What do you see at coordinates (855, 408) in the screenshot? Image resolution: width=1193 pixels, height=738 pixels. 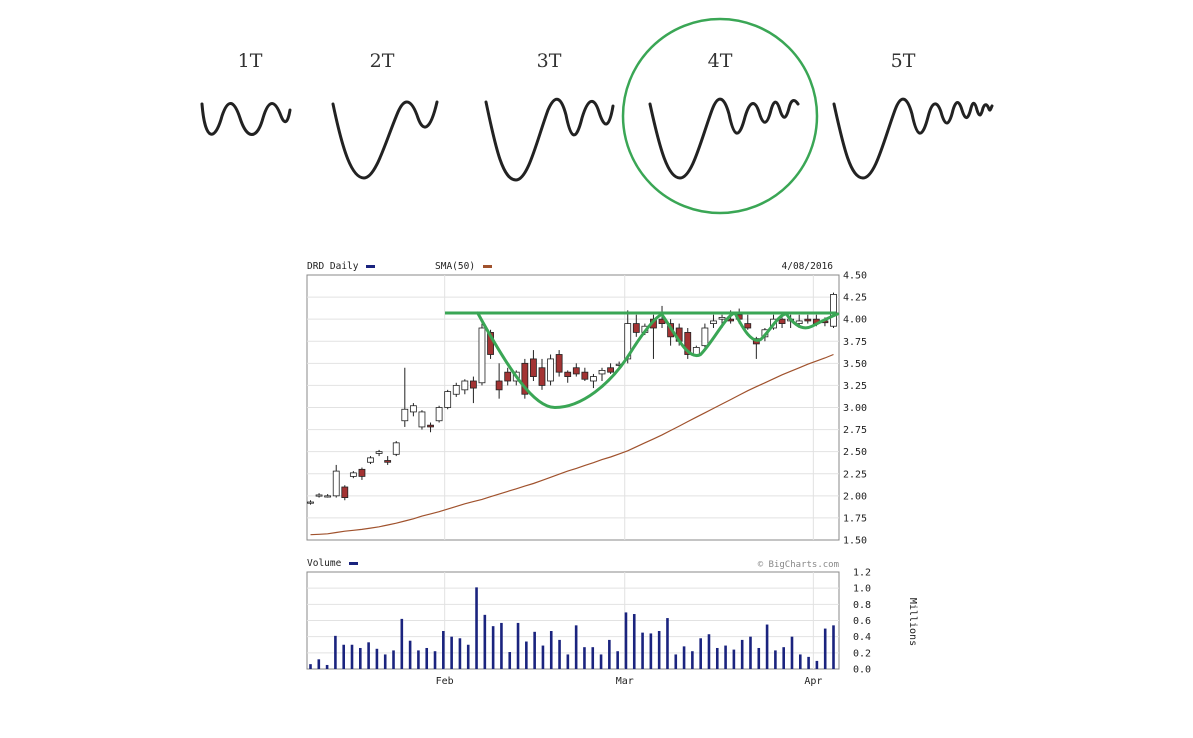 I see `price-y-tick: 3.00` at bounding box center [855, 408].